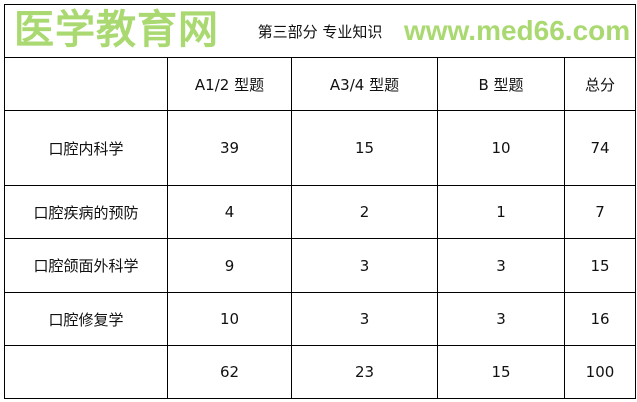 The height and width of the screenshot is (402, 637). What do you see at coordinates (86, 319) in the screenshot?
I see `subject-cell: 口腔修复学` at bounding box center [86, 319].